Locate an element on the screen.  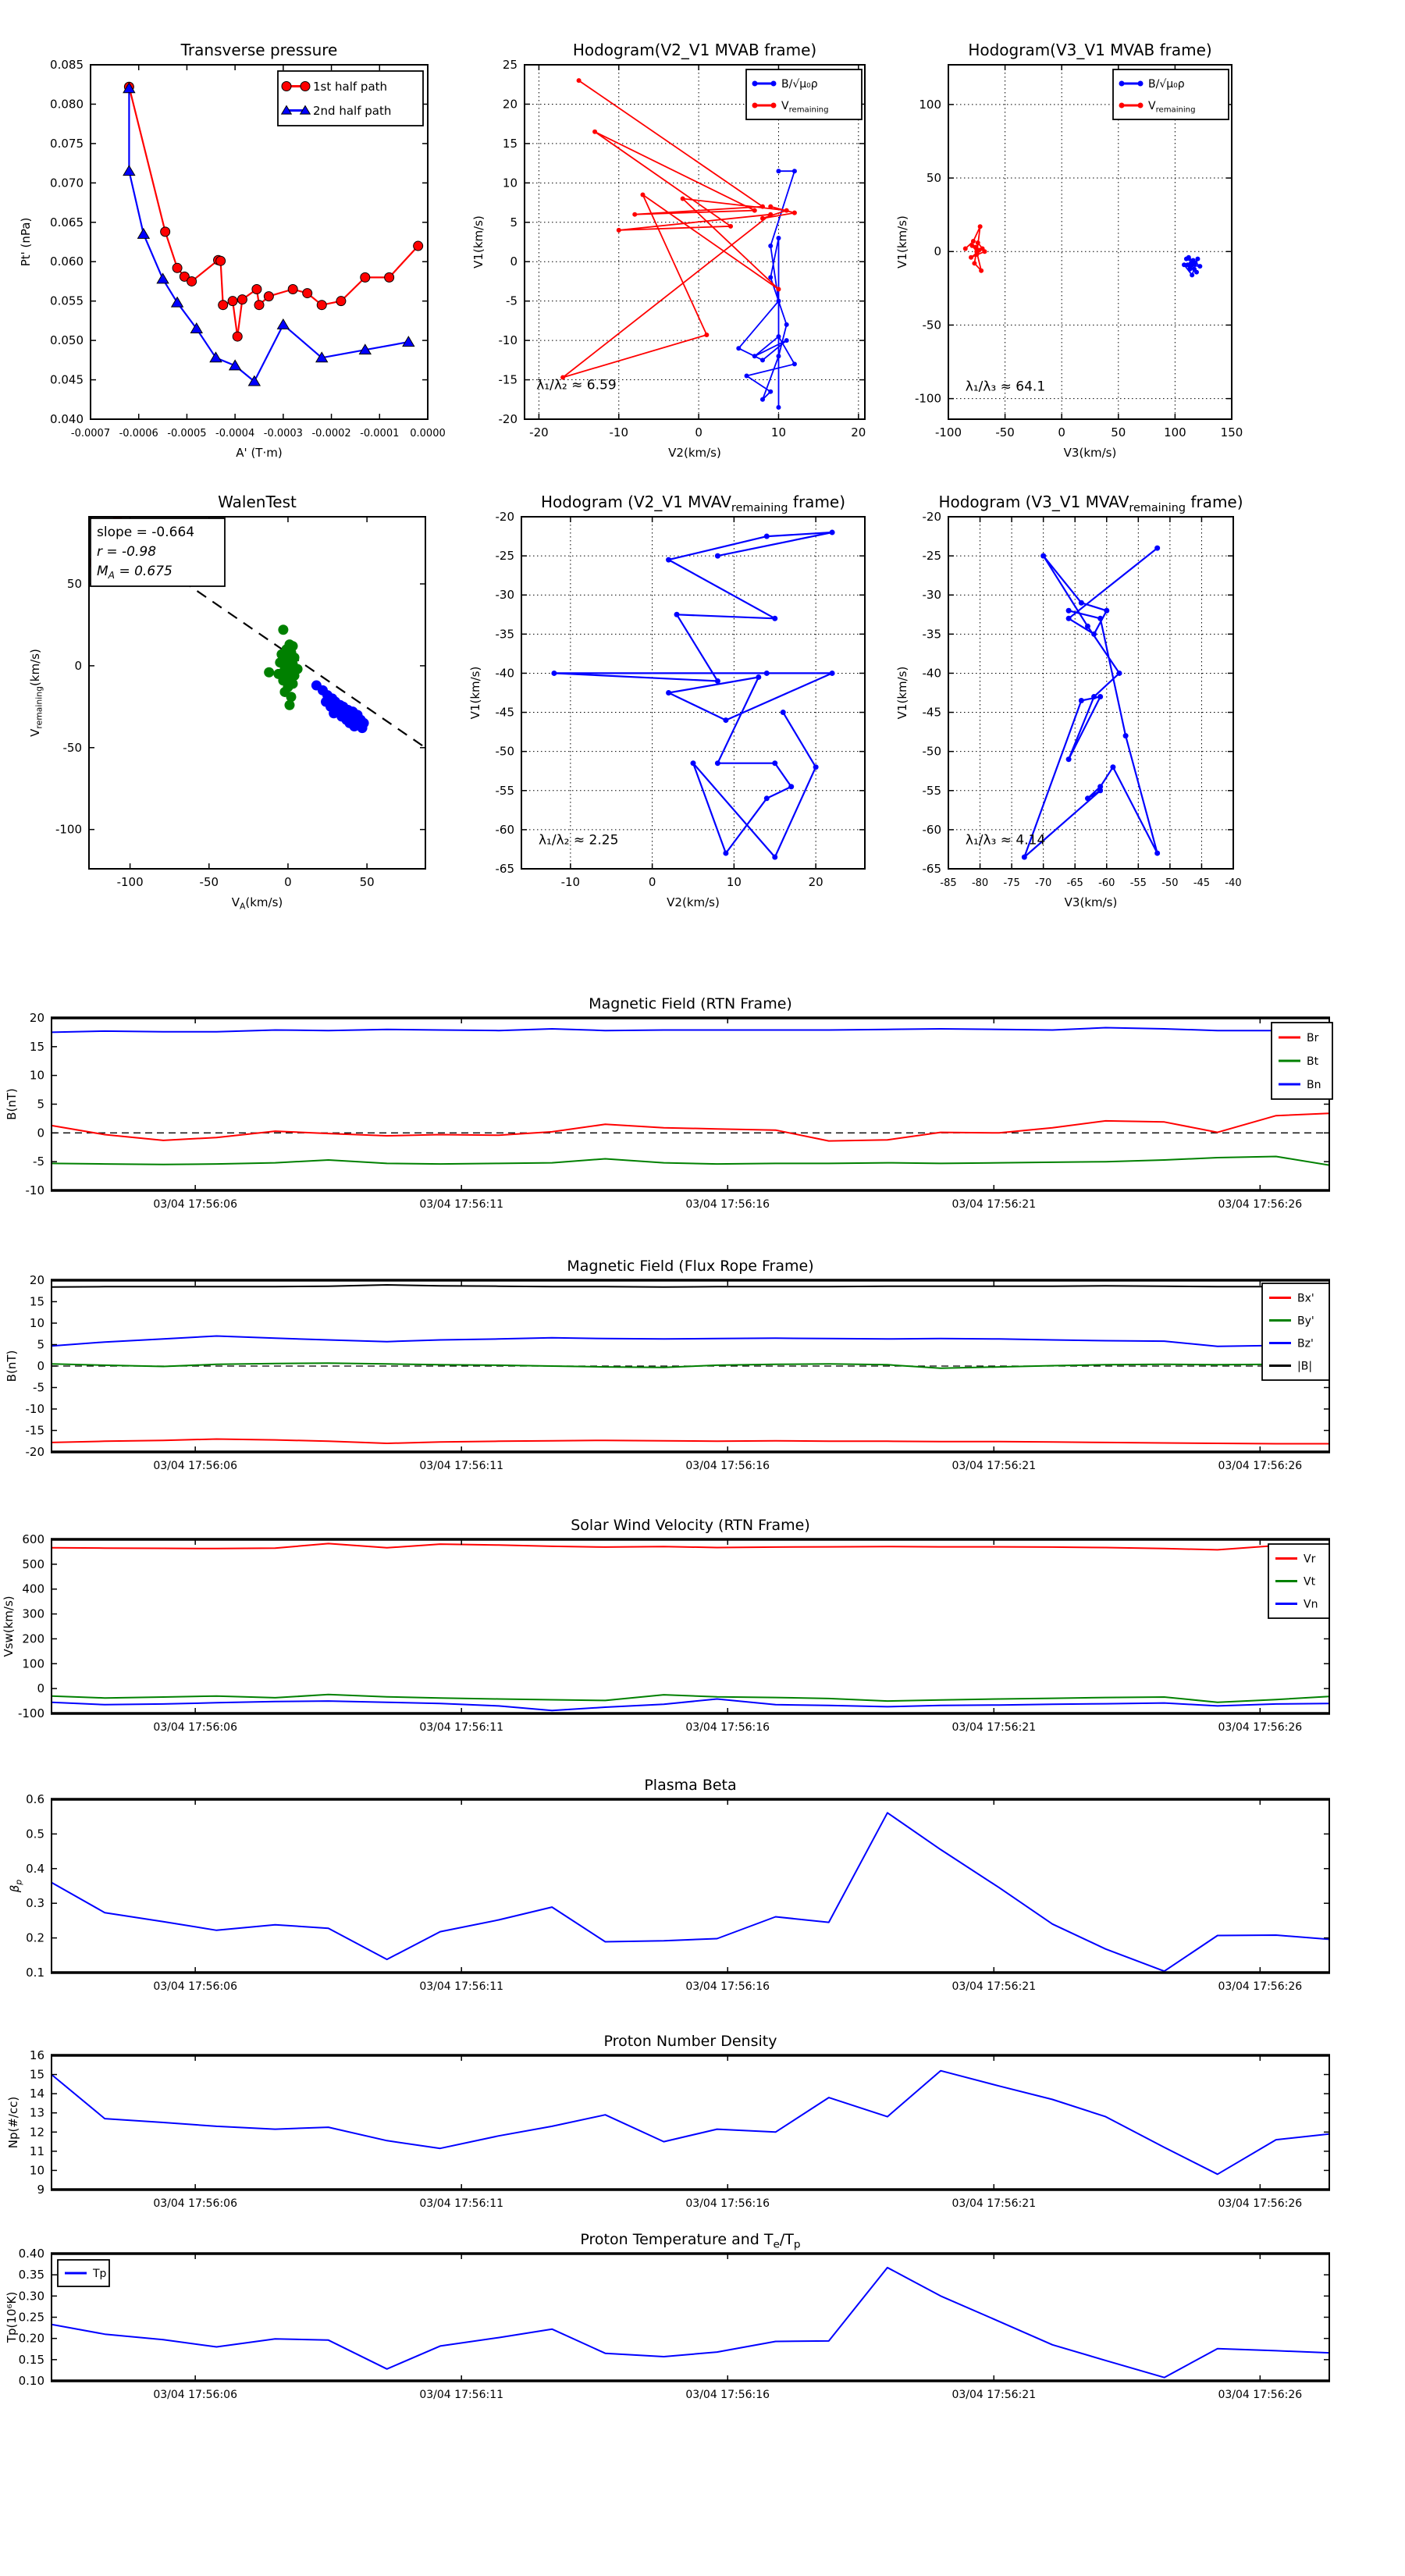
svg-text: -35 is located at coordinates (506, 634).